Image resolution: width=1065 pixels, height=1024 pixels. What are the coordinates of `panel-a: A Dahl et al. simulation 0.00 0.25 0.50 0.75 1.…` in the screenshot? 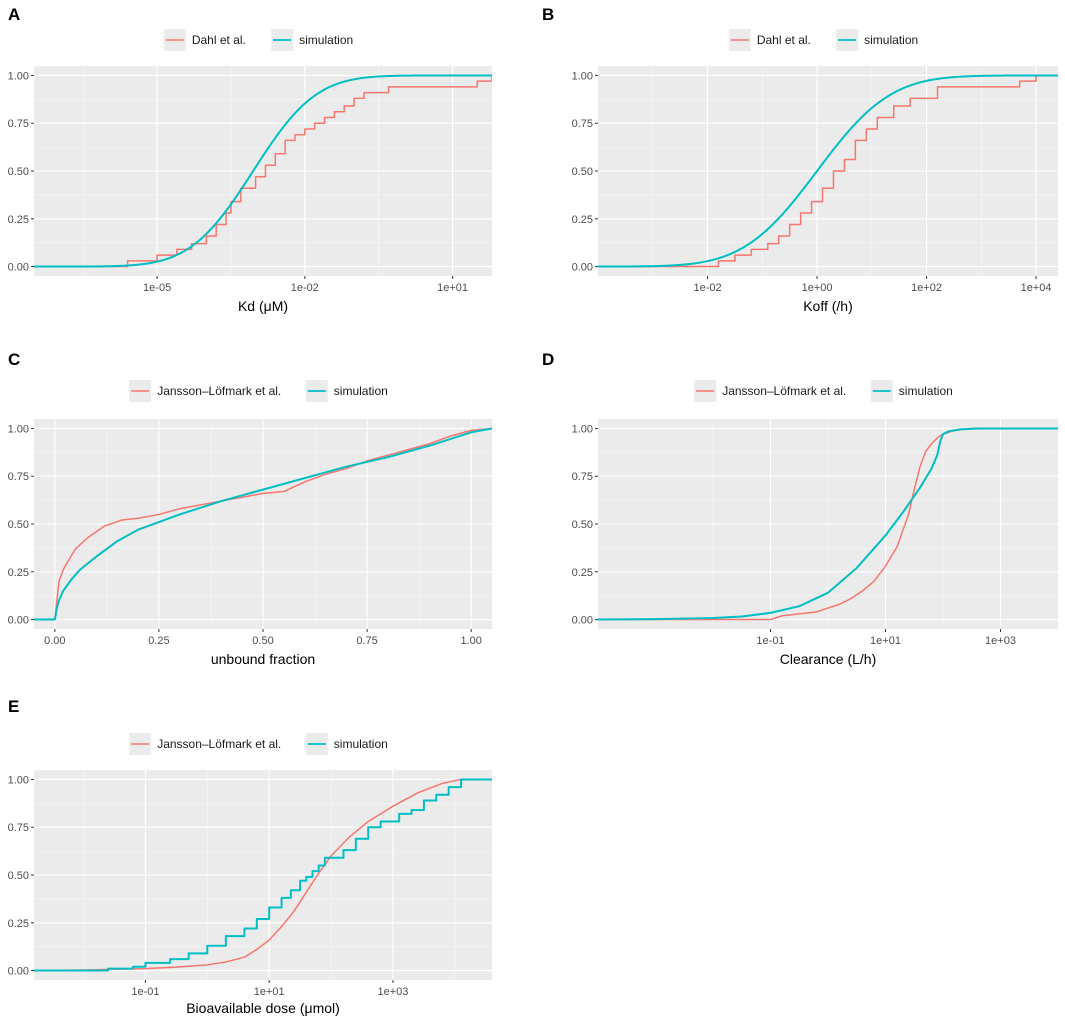 It's located at (250, 159).